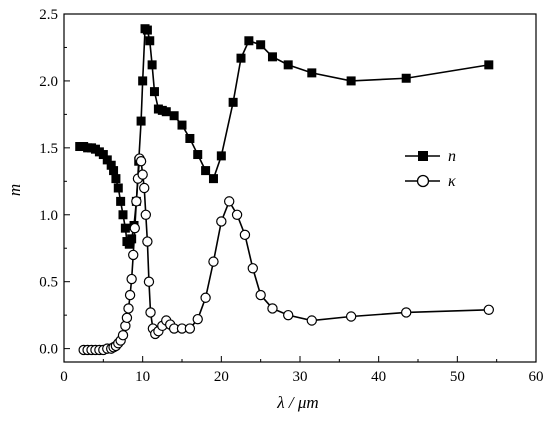  Describe the element at coordinates (452, 156) in the screenshot. I see `legend-n-label: n` at that location.